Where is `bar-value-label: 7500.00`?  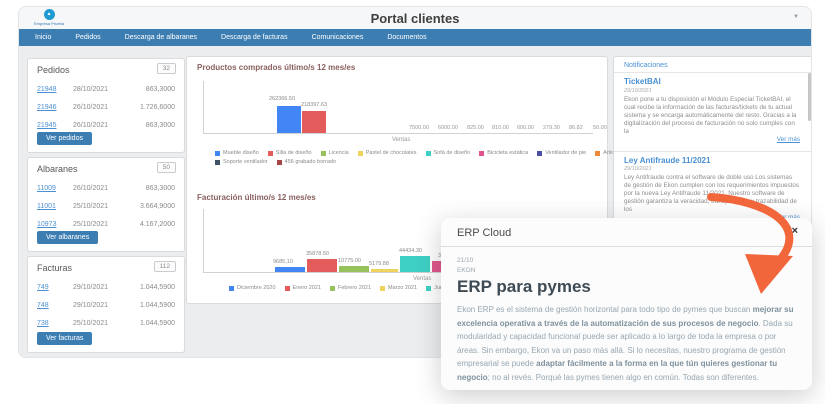 bar-value-label: 7500.00 is located at coordinates (419, 128).